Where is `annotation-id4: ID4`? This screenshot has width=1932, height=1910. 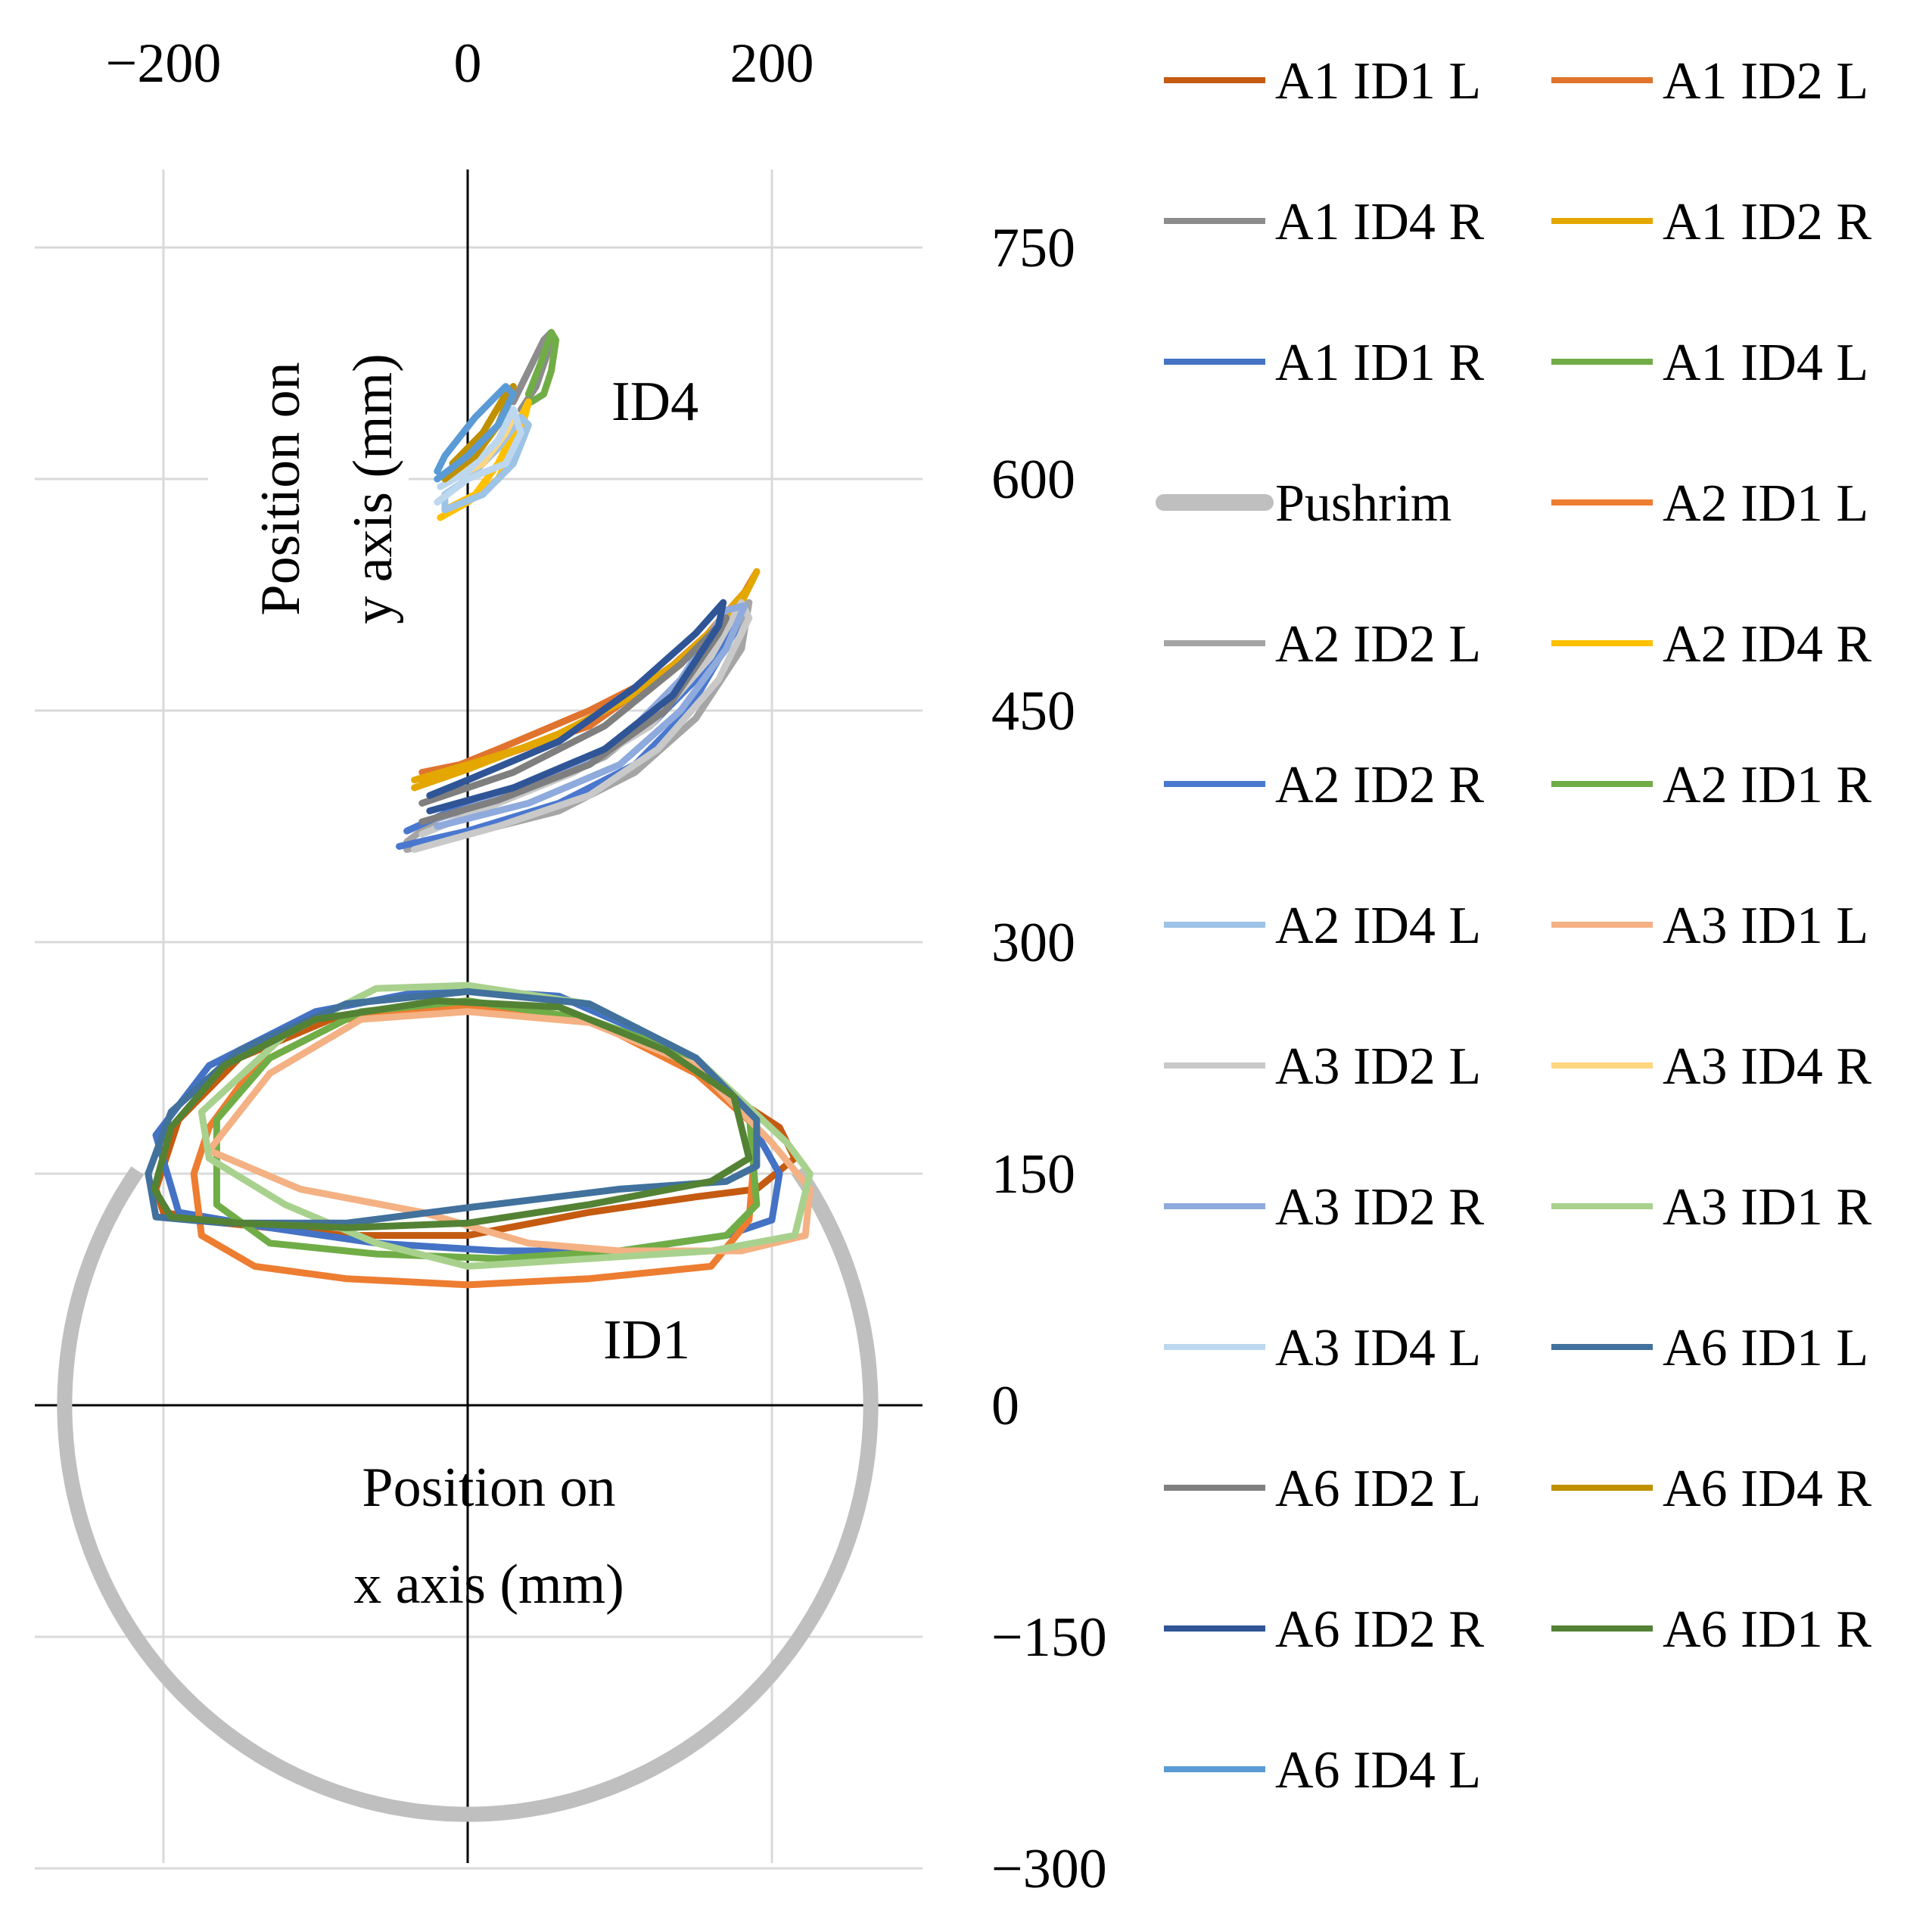
annotation-id4: ID4 is located at coordinates (654, 402).